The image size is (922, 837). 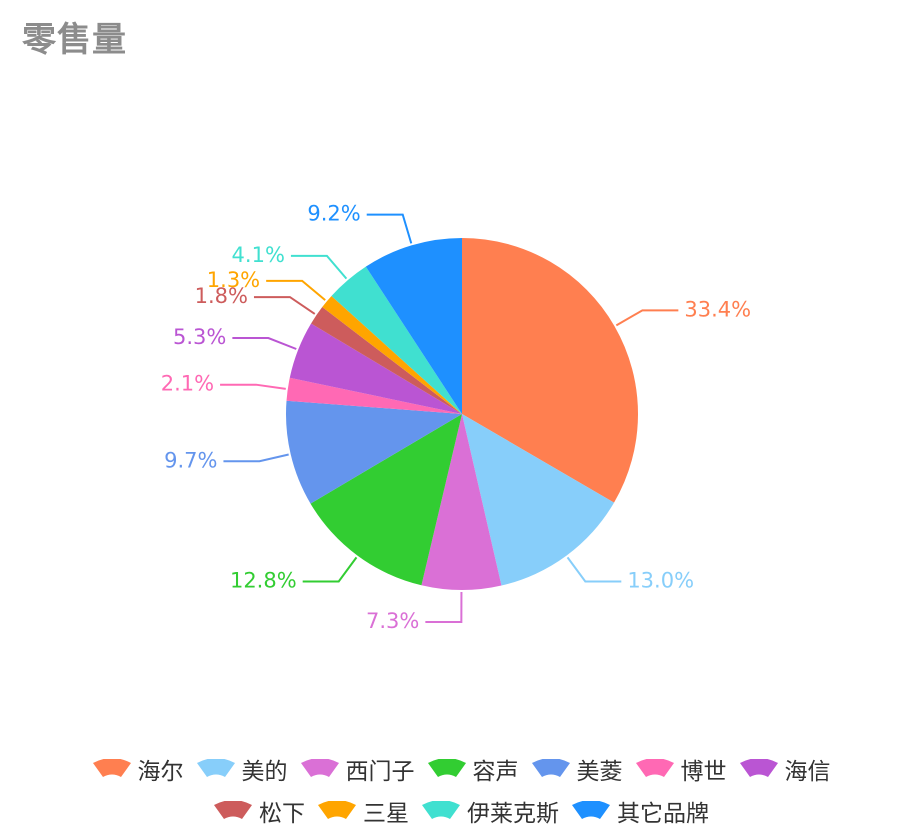 I want to click on data-label-slice-2: 13.0%, so click(x=660, y=581).